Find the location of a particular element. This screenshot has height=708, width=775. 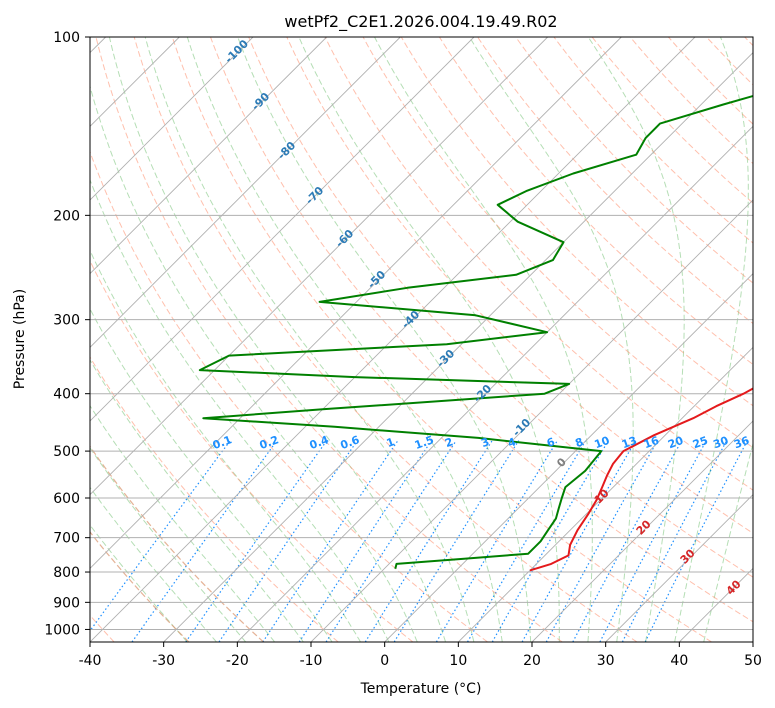

mixing-ratio-label: 1 is located at coordinates (391, 442).